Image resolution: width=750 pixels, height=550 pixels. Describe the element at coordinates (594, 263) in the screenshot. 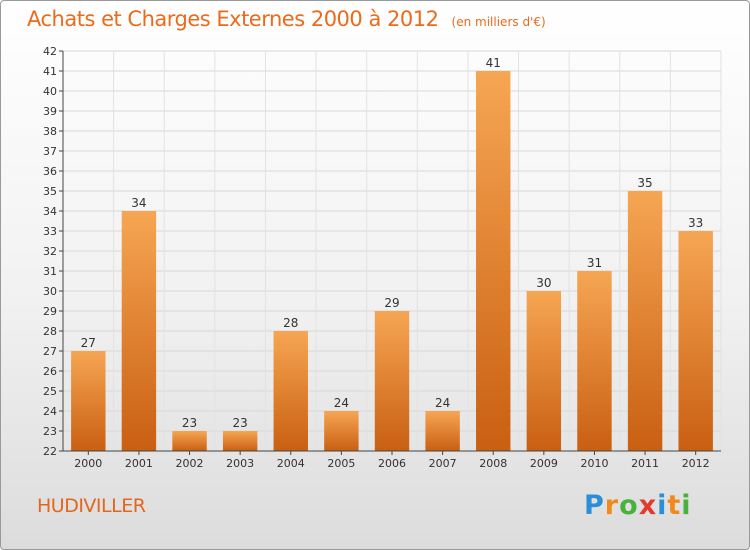

I see `data-label: 31` at that location.